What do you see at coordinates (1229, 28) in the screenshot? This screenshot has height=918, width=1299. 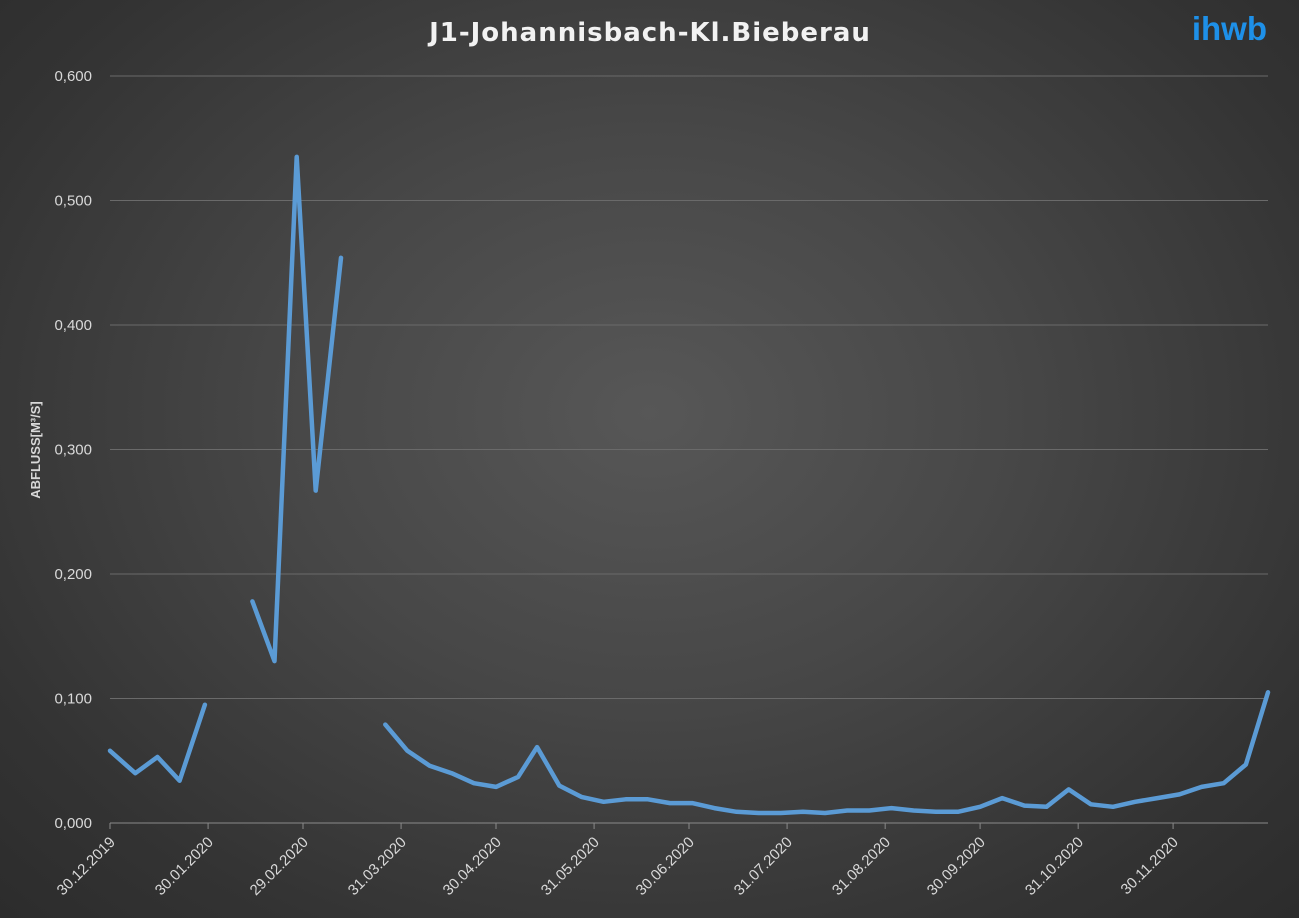 I see `brand-logo: ihwb` at bounding box center [1229, 28].